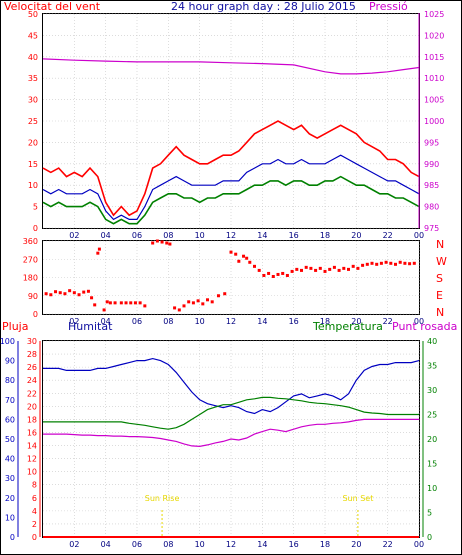 Image resolution: width=462 pixels, height=555 pixels. Describe the element at coordinates (231, 386) in the screenshot. I see `humidity-line` at that location.